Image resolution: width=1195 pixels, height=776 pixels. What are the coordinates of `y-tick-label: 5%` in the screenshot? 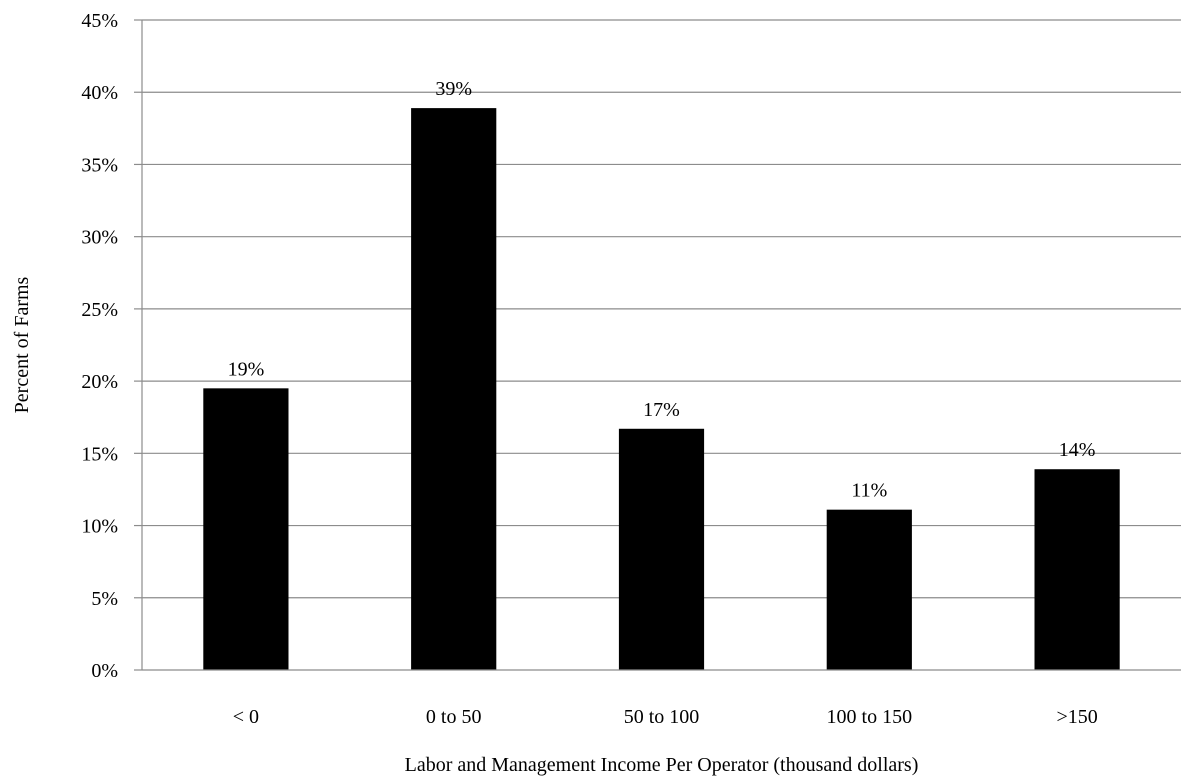 It's located at (104, 599).